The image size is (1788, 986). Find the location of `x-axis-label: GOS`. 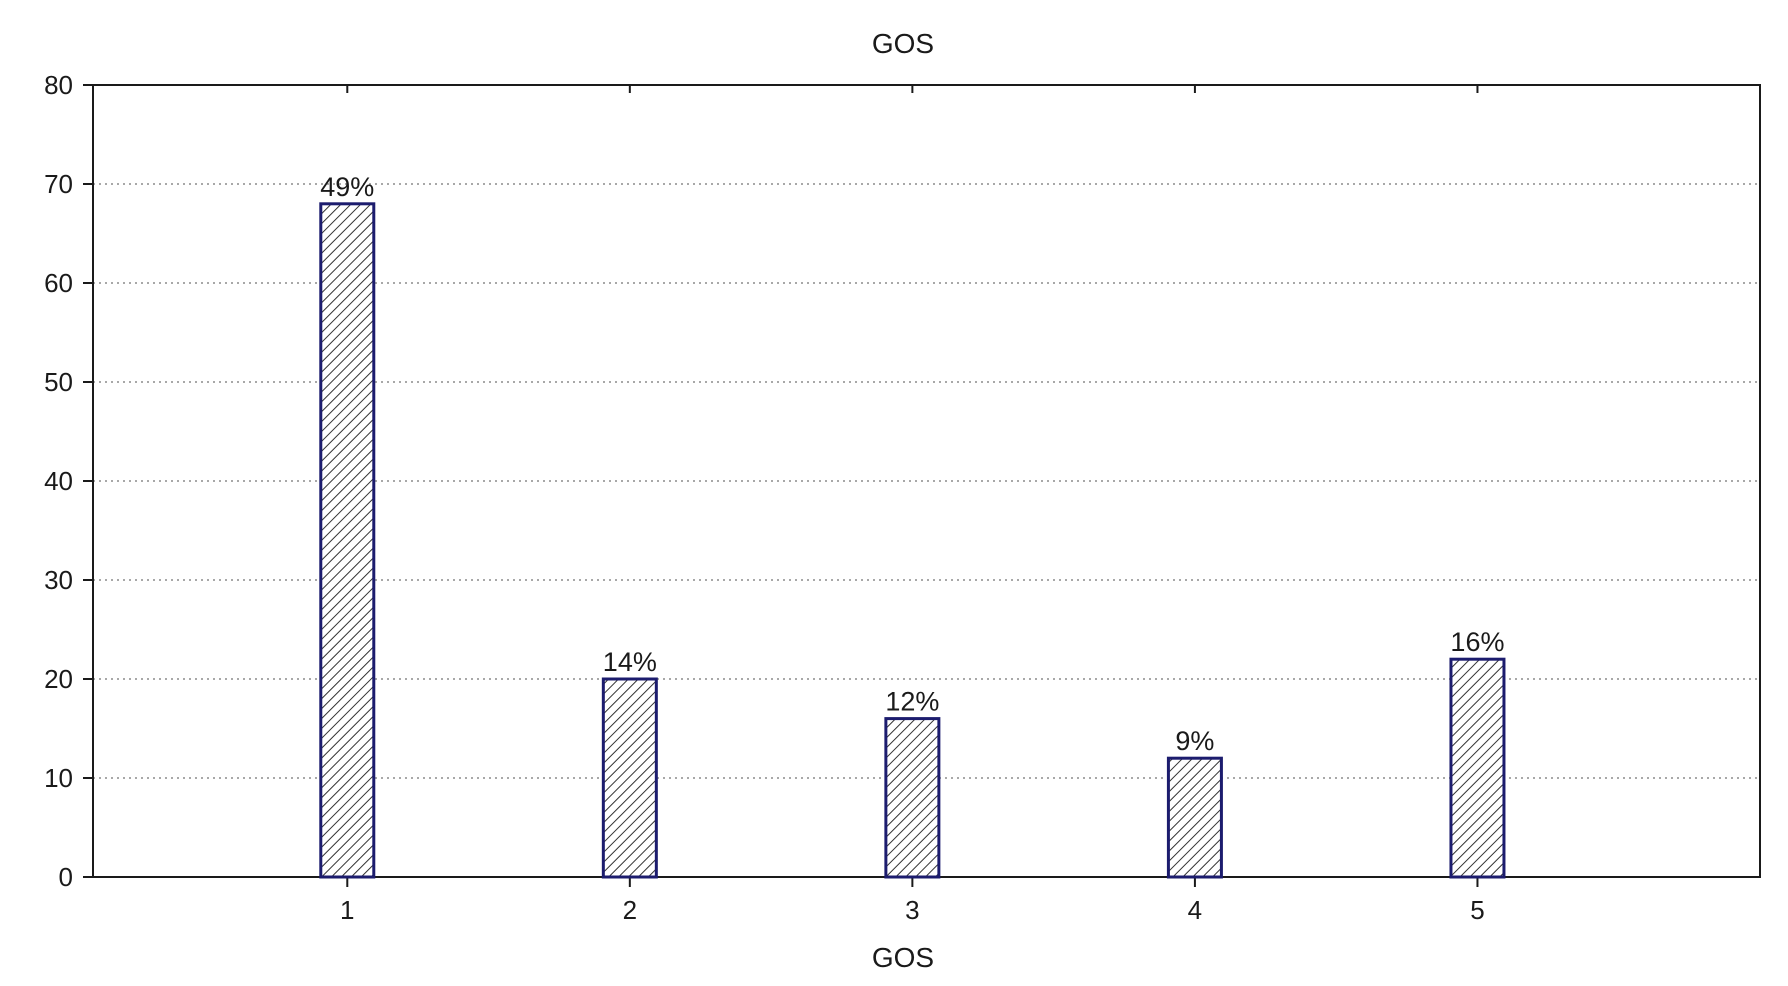

x-axis-label: GOS is located at coordinates (903, 957).